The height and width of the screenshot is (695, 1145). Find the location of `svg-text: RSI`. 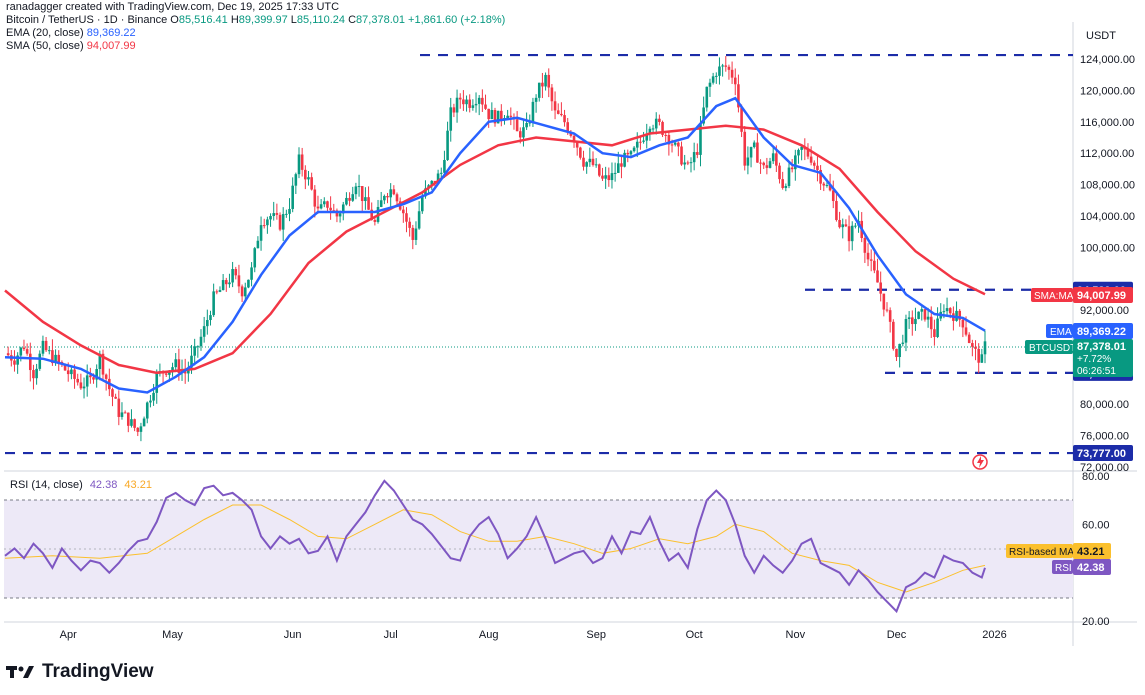

svg-text: RSI is located at coordinates (1063, 568).